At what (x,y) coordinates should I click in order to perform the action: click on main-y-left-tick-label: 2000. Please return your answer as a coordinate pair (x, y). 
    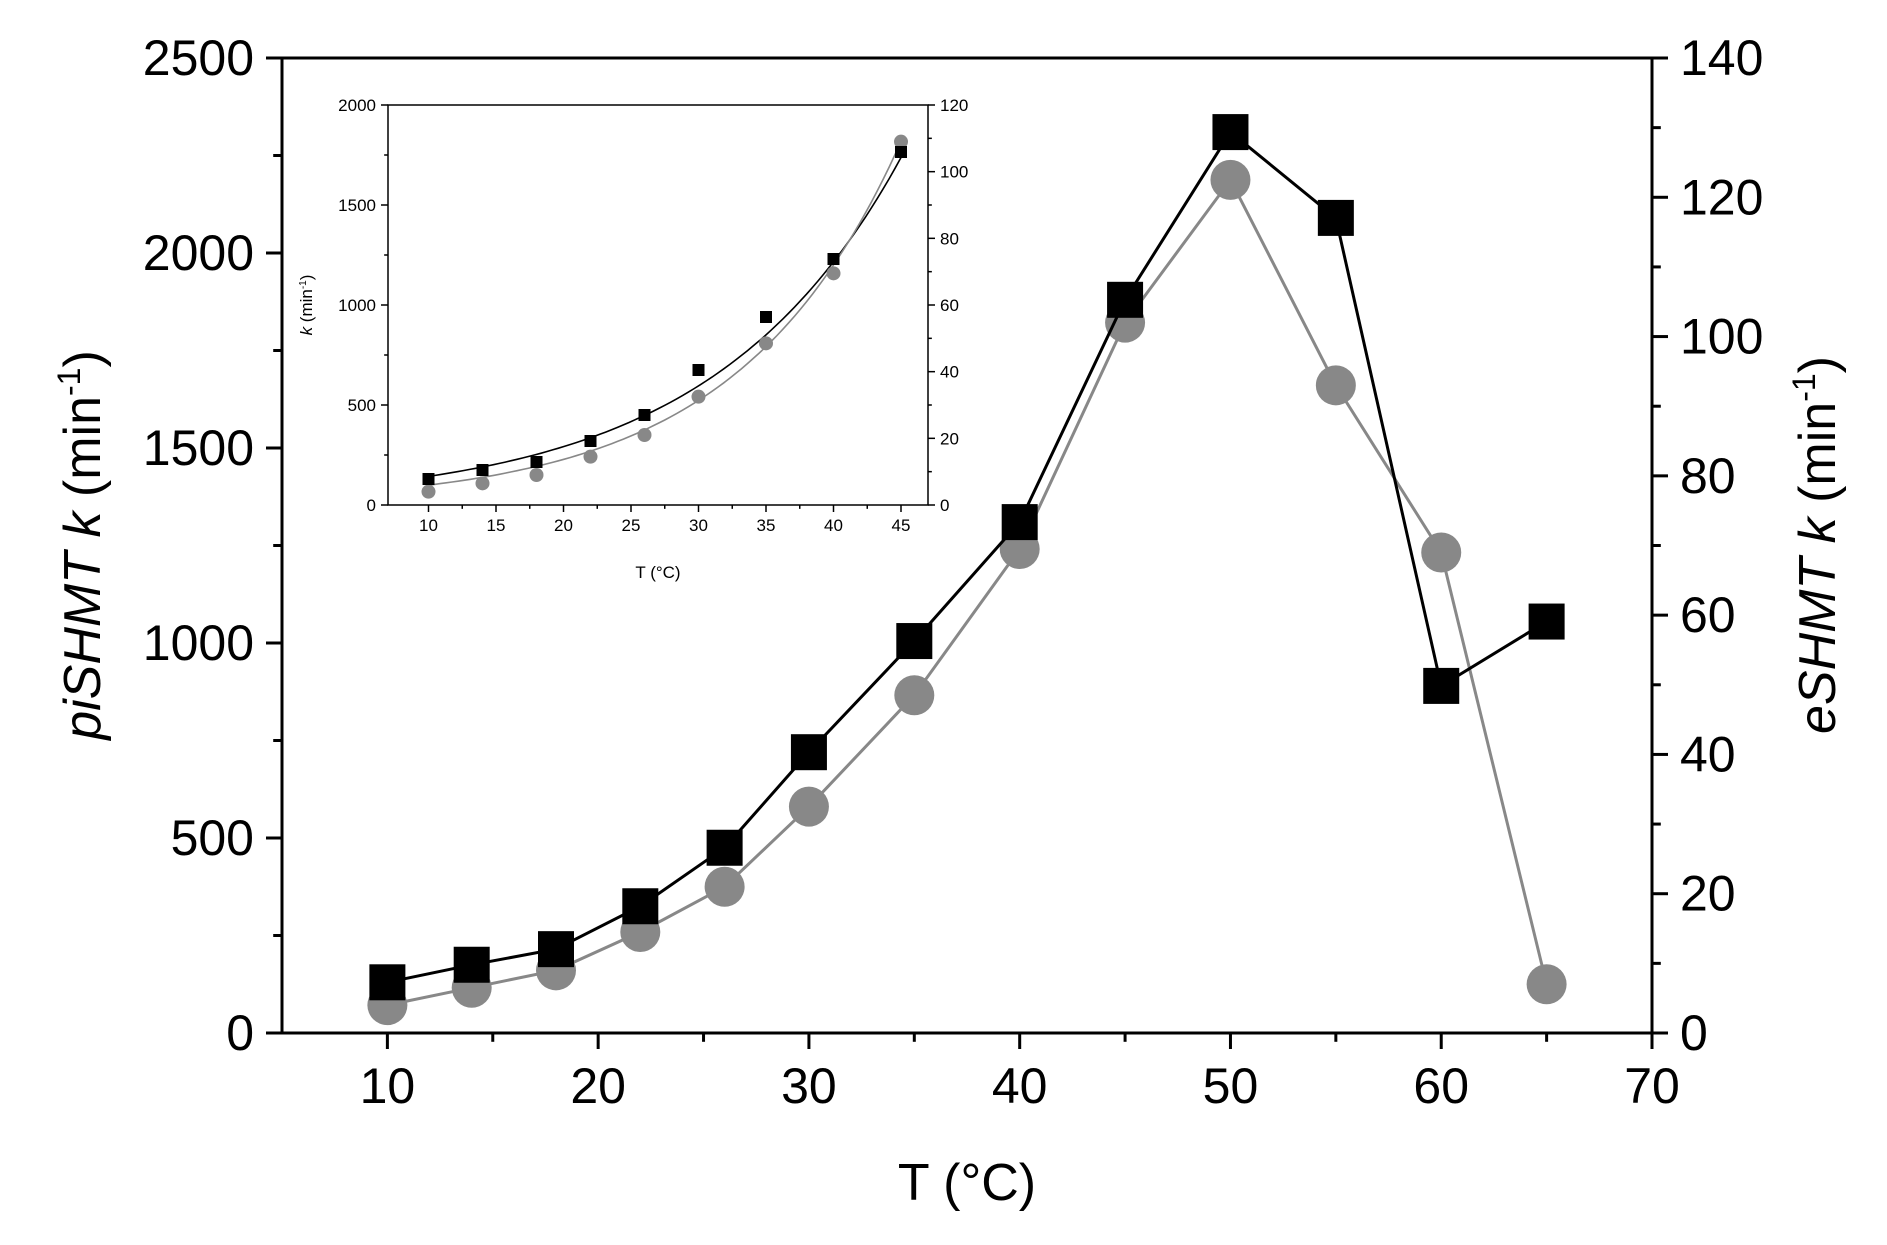
    Looking at the image, I should click on (198, 253).